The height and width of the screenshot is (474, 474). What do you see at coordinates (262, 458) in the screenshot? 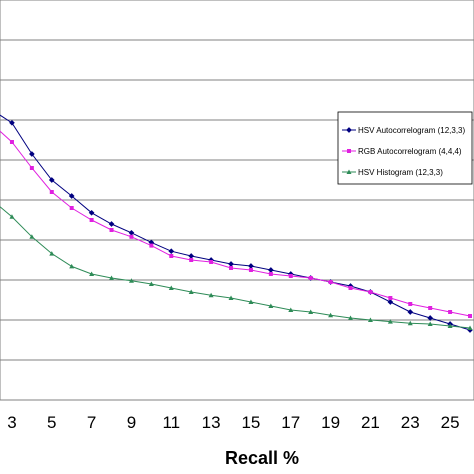
I see `x-axis-title: Recall %` at bounding box center [262, 458].